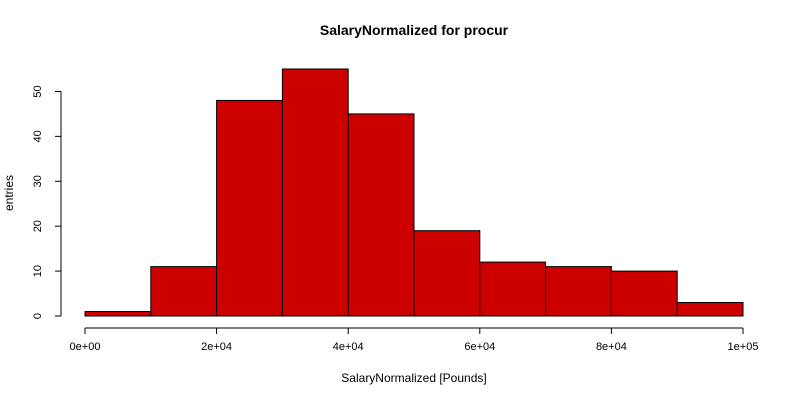 The image size is (800, 400). What do you see at coordinates (216, 347) in the screenshot?
I see `x-tick-label: 2e+04` at bounding box center [216, 347].